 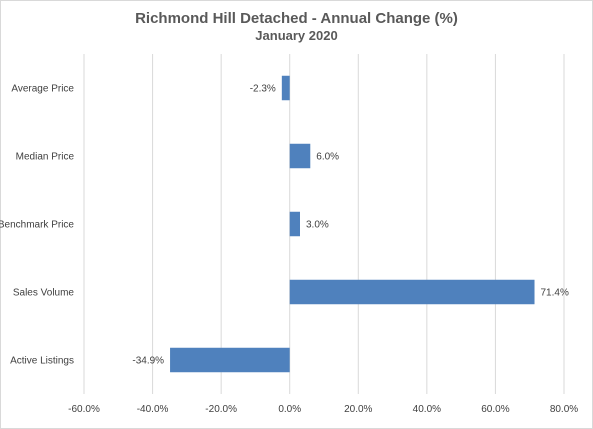 What do you see at coordinates (317, 225) in the screenshot?
I see `data-label: 3.0%` at bounding box center [317, 225].